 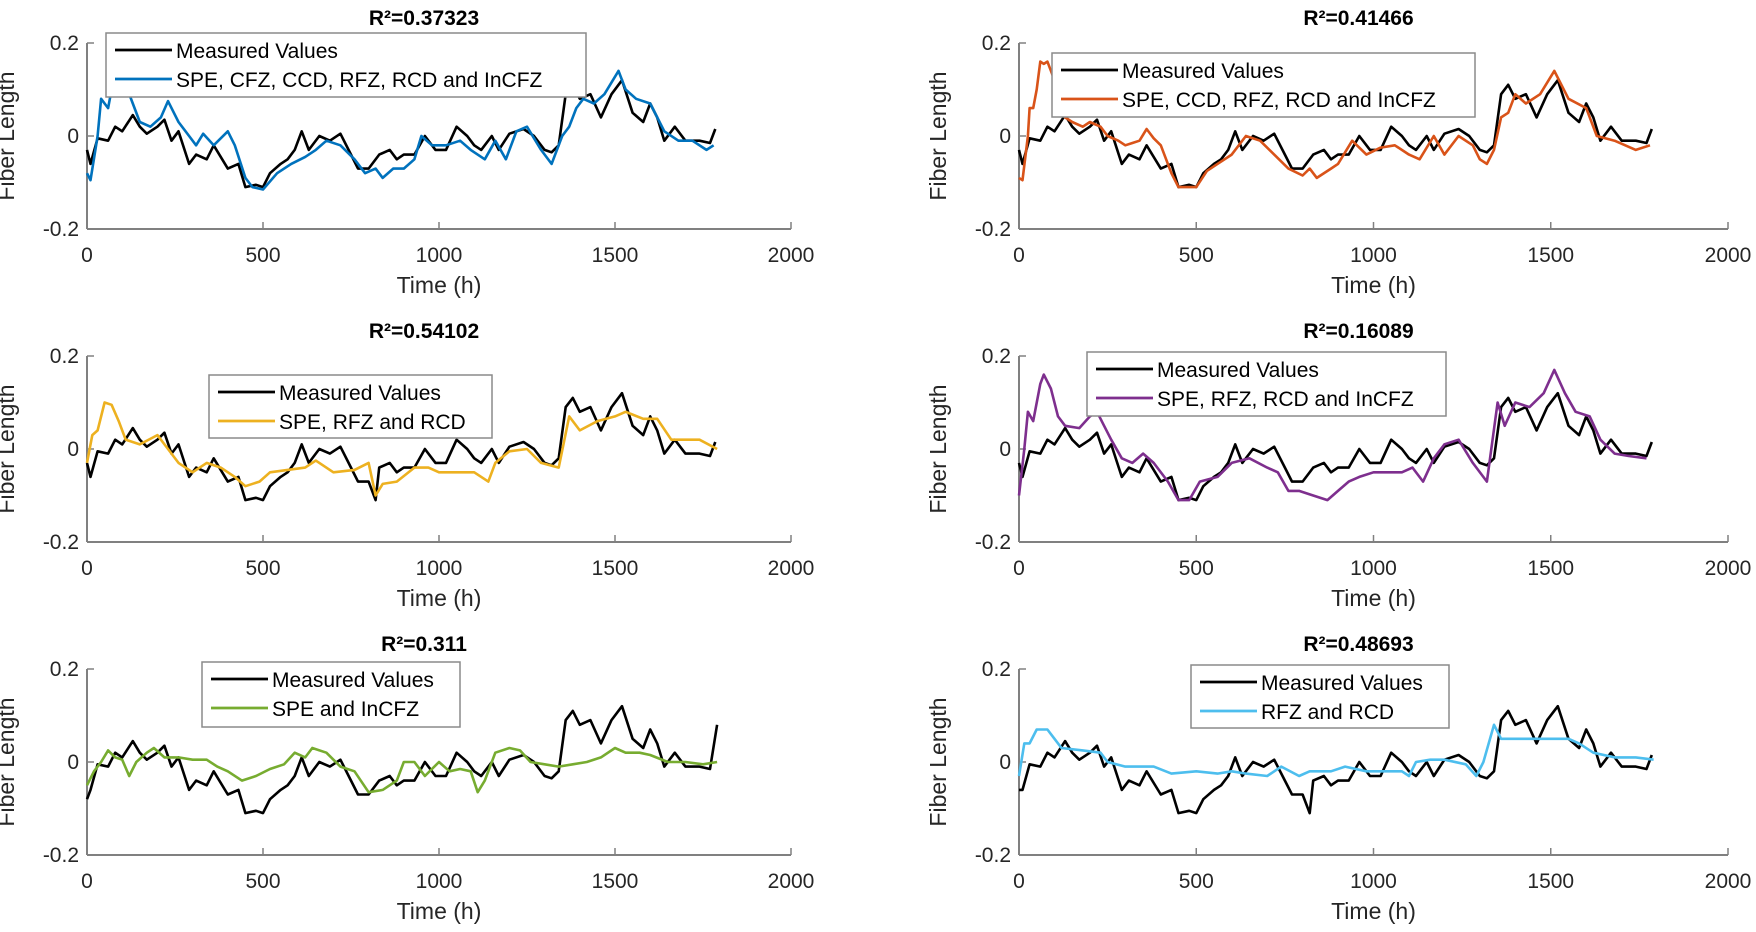 What do you see at coordinates (424, 644) in the screenshot?
I see `subplot-title: R²=0.311` at bounding box center [424, 644].